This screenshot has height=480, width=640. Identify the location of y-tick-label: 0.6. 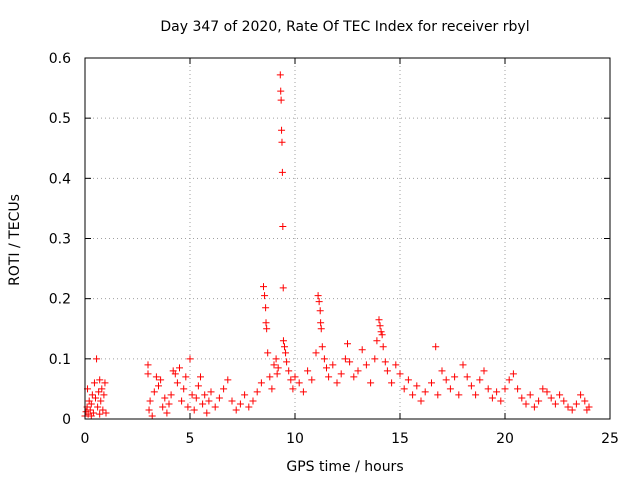
(60, 59).